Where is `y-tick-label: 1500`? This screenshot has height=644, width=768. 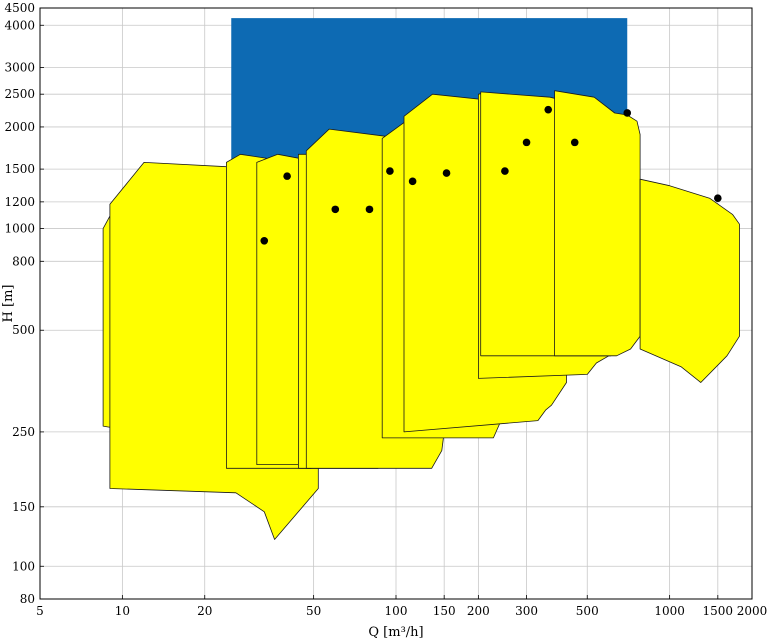
y-tick-label: 1500 is located at coordinates (19, 169).